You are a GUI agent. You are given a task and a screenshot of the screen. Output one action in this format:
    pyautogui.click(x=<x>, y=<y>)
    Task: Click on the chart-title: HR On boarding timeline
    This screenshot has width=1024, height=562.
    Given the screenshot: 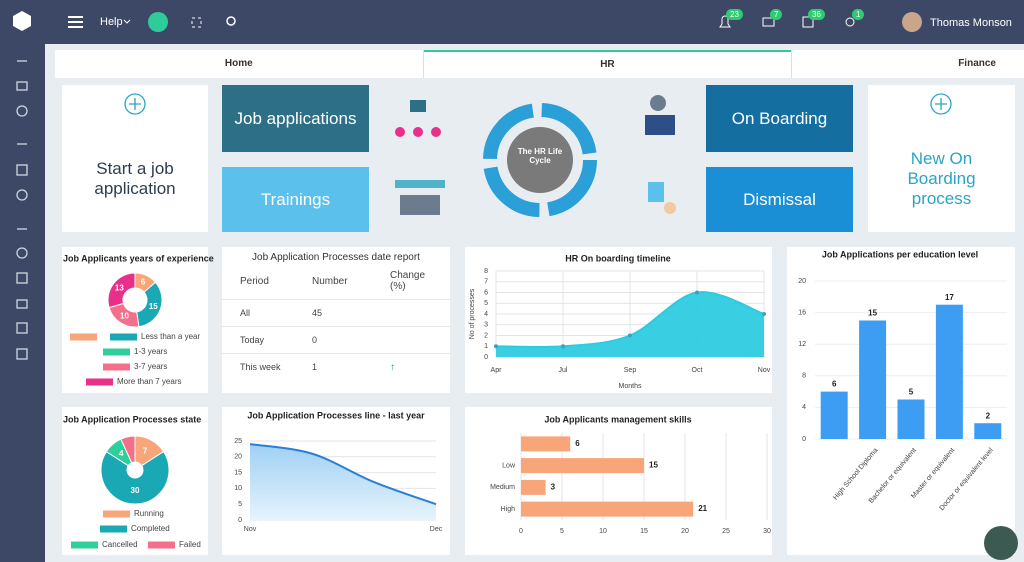 What is the action you would take?
    pyautogui.click(x=618, y=258)
    